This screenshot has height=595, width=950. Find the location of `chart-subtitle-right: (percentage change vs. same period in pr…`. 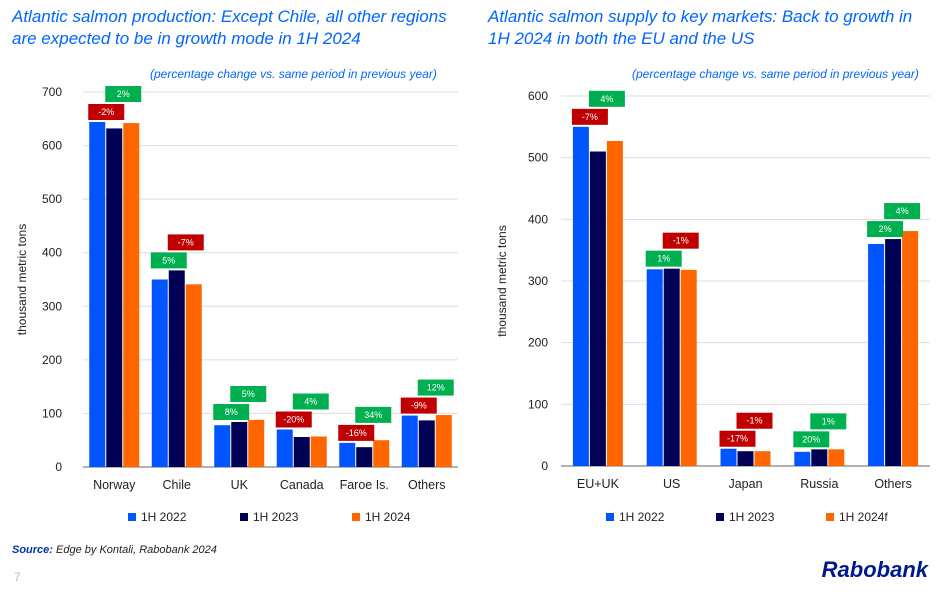

chart-subtitle-right: (percentage change vs. same period in pr… is located at coordinates (775, 74).